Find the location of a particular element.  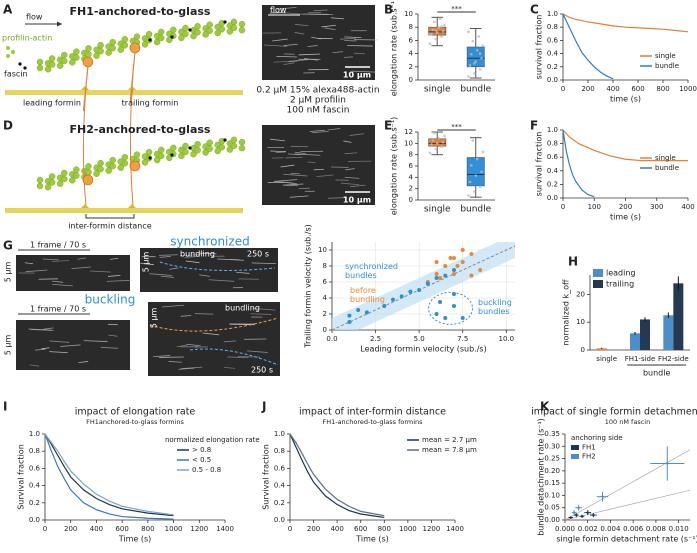

time-lapse-strip is located at coordinates (73, 273).